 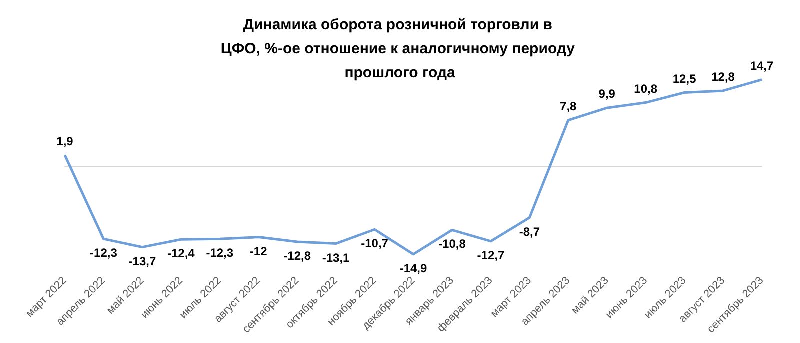 I want to click on data-label: -13,7, so click(x=142, y=261).